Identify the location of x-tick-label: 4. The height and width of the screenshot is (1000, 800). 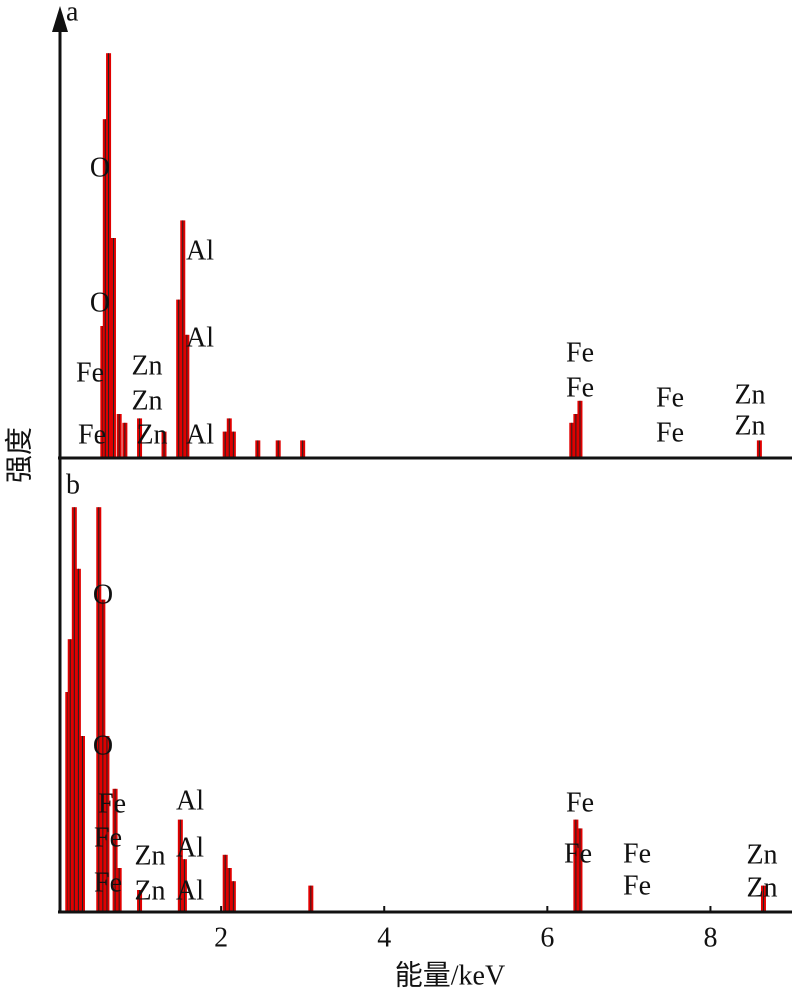
(384, 937).